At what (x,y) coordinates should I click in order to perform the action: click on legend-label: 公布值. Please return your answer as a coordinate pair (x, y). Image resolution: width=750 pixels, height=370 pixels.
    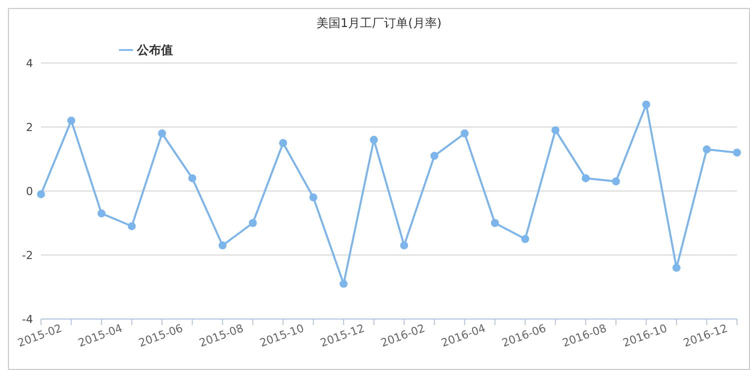
    Looking at the image, I should click on (155, 50).